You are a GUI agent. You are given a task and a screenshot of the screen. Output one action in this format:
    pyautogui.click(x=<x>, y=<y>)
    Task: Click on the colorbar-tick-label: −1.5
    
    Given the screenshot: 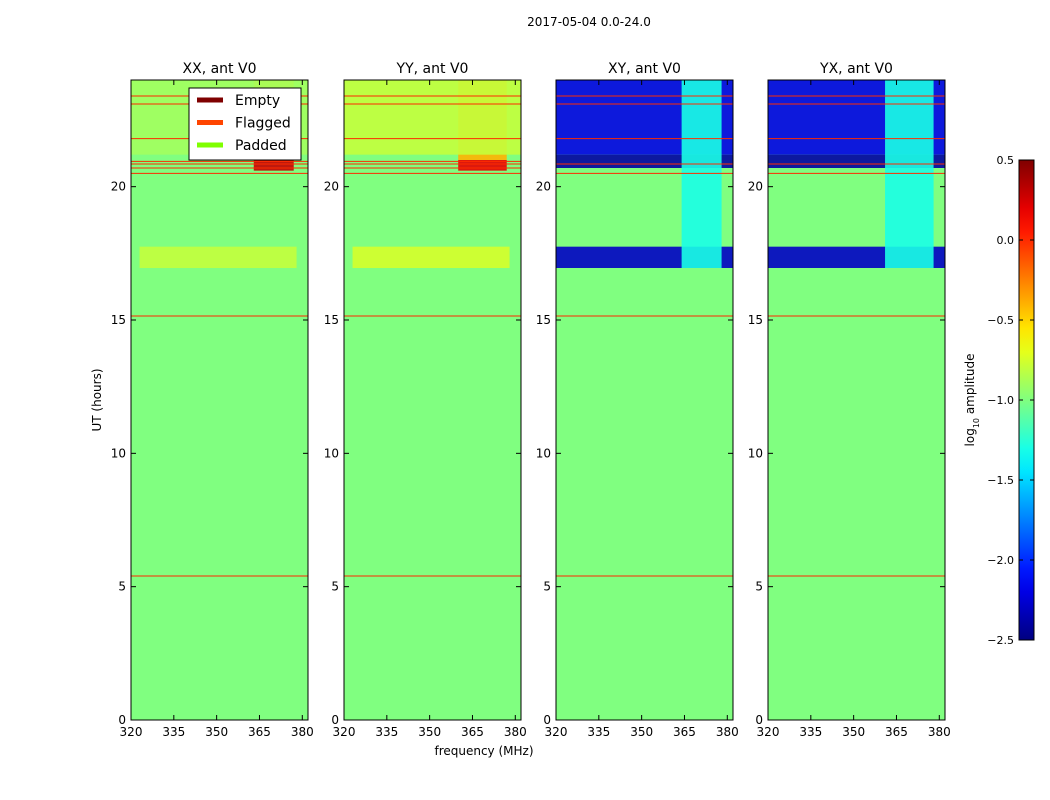 What is the action you would take?
    pyautogui.click(x=1000, y=480)
    